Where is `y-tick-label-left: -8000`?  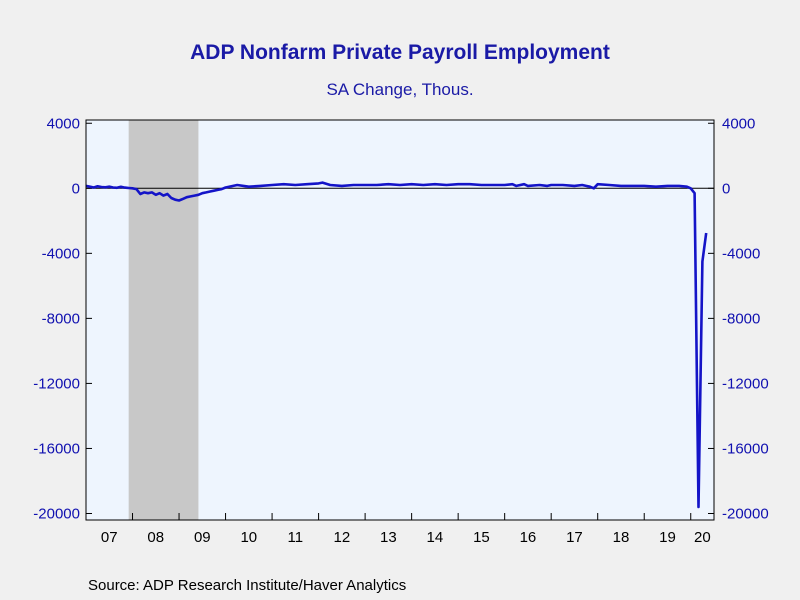
y-tick-label-left: -8000 is located at coordinates (61, 318).